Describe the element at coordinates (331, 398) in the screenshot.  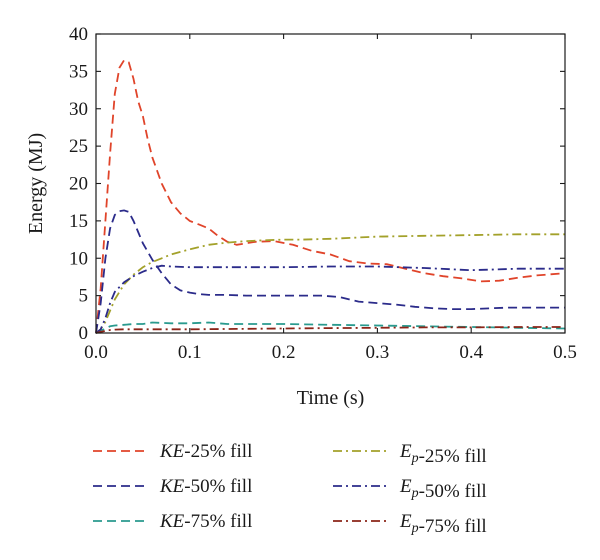
I see `x-axis-label: Time (s)` at that location.